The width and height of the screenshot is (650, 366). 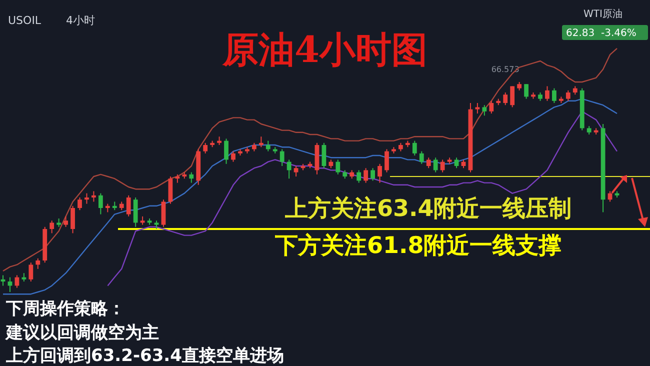 I want to click on chart-title: 原油4小时图, so click(x=324, y=50).